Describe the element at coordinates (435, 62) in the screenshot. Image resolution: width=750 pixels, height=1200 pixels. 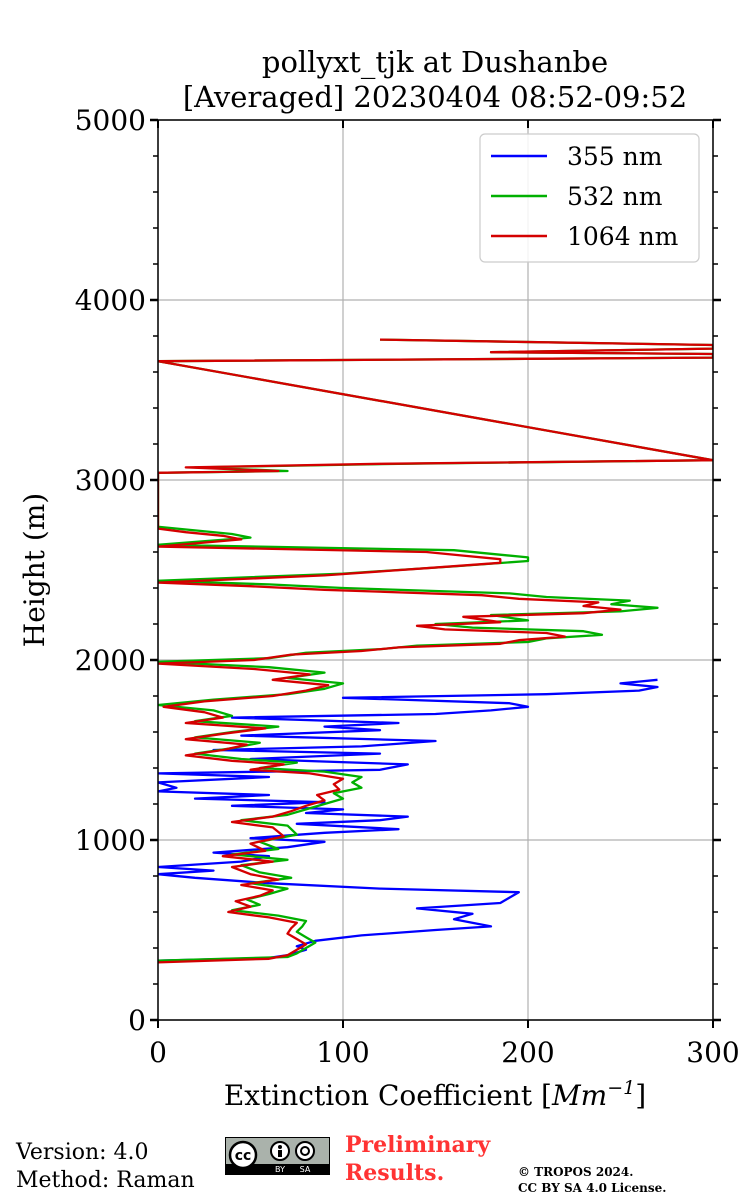
I see `chart-title-line1: pollyxt_tjk at Dushanbe` at that location.